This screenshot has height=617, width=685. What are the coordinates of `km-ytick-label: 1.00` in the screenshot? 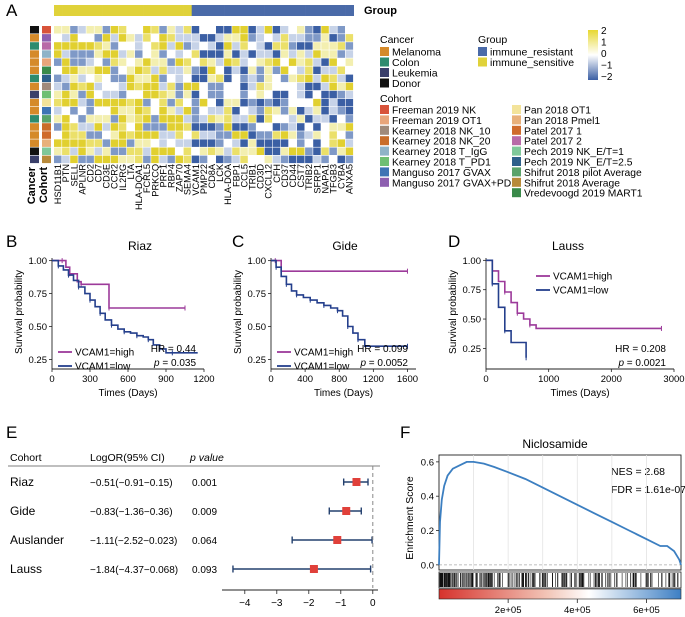 It's located at (472, 261).